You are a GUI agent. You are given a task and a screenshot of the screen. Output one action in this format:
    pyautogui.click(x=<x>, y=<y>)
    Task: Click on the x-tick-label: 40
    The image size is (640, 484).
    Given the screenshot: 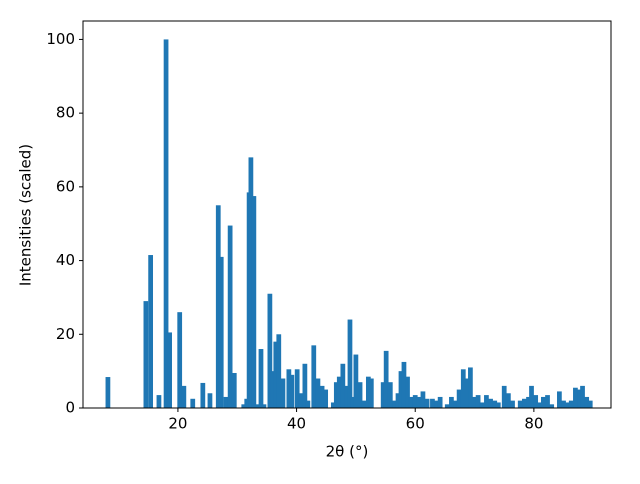 What is the action you would take?
    pyautogui.click(x=296, y=424)
    